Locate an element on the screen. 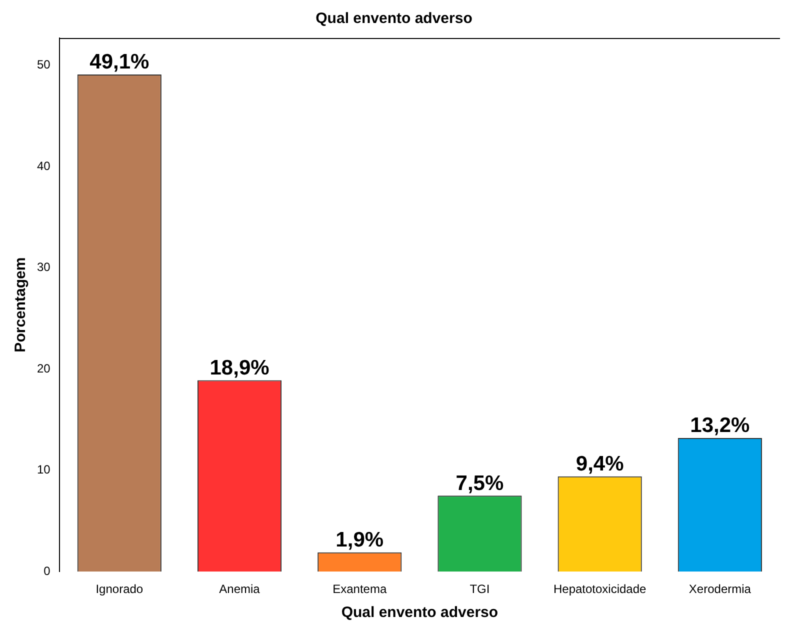  x-tick-label: TGI is located at coordinates (480, 589).